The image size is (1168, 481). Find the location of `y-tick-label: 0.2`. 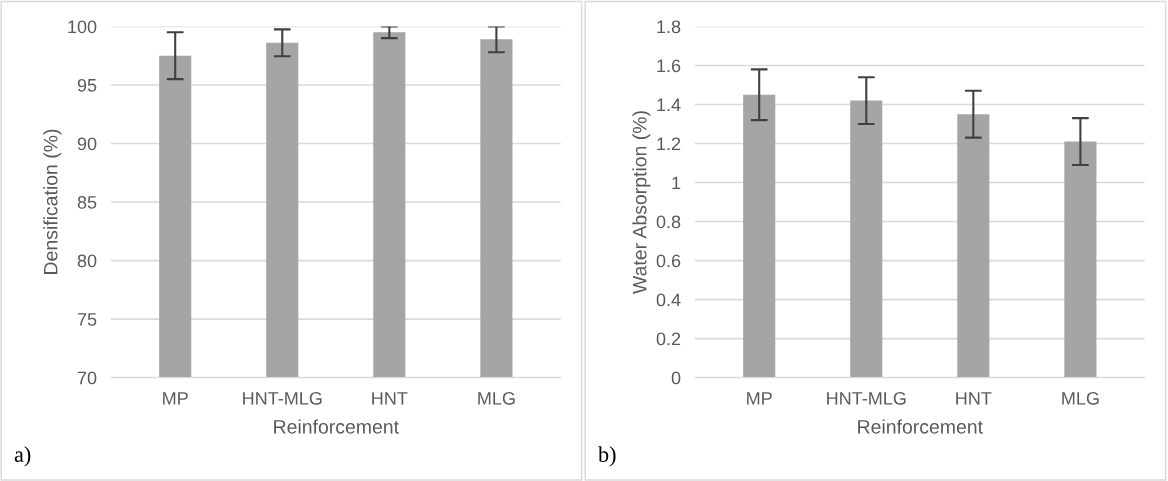

y-tick-label: 0.2 is located at coordinates (668, 339).